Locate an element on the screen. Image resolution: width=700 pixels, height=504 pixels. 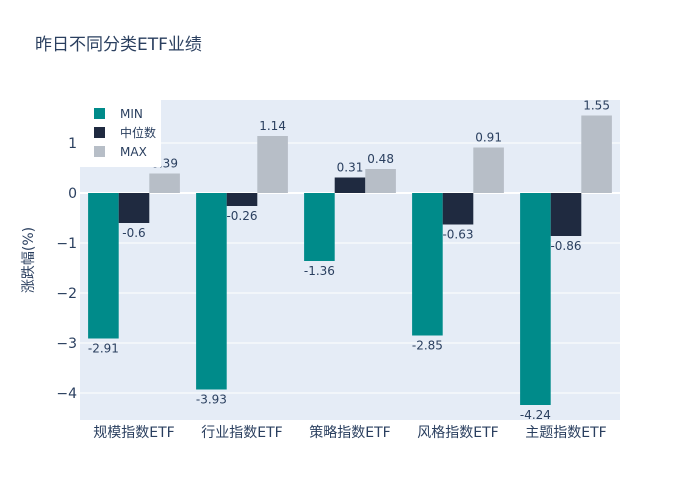
data-label: -0.63 is located at coordinates (457, 235).